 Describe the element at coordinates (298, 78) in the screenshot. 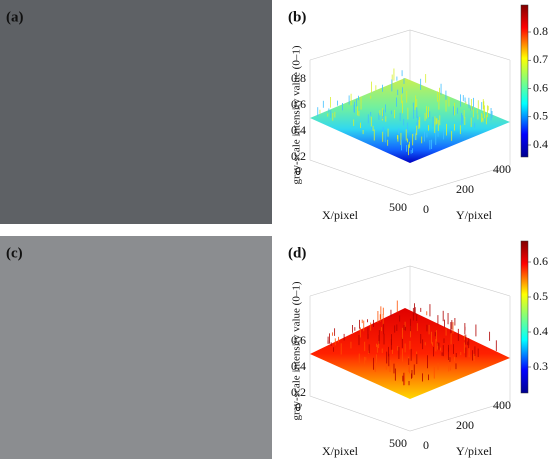

I see `z-tick-label: 0.8` at that location.